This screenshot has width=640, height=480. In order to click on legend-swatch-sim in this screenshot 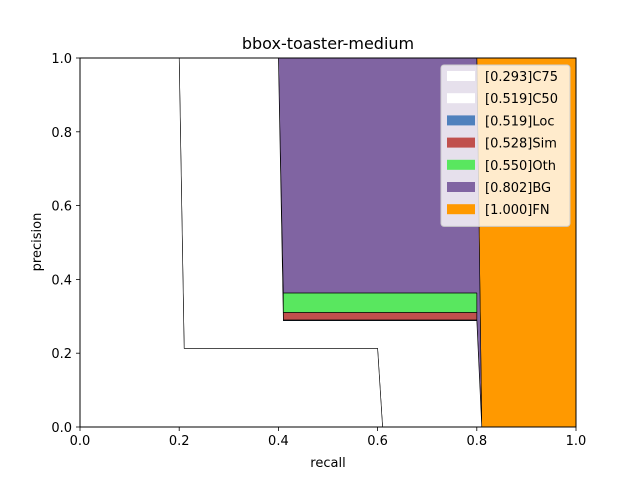, I will do `click(461, 142)`.